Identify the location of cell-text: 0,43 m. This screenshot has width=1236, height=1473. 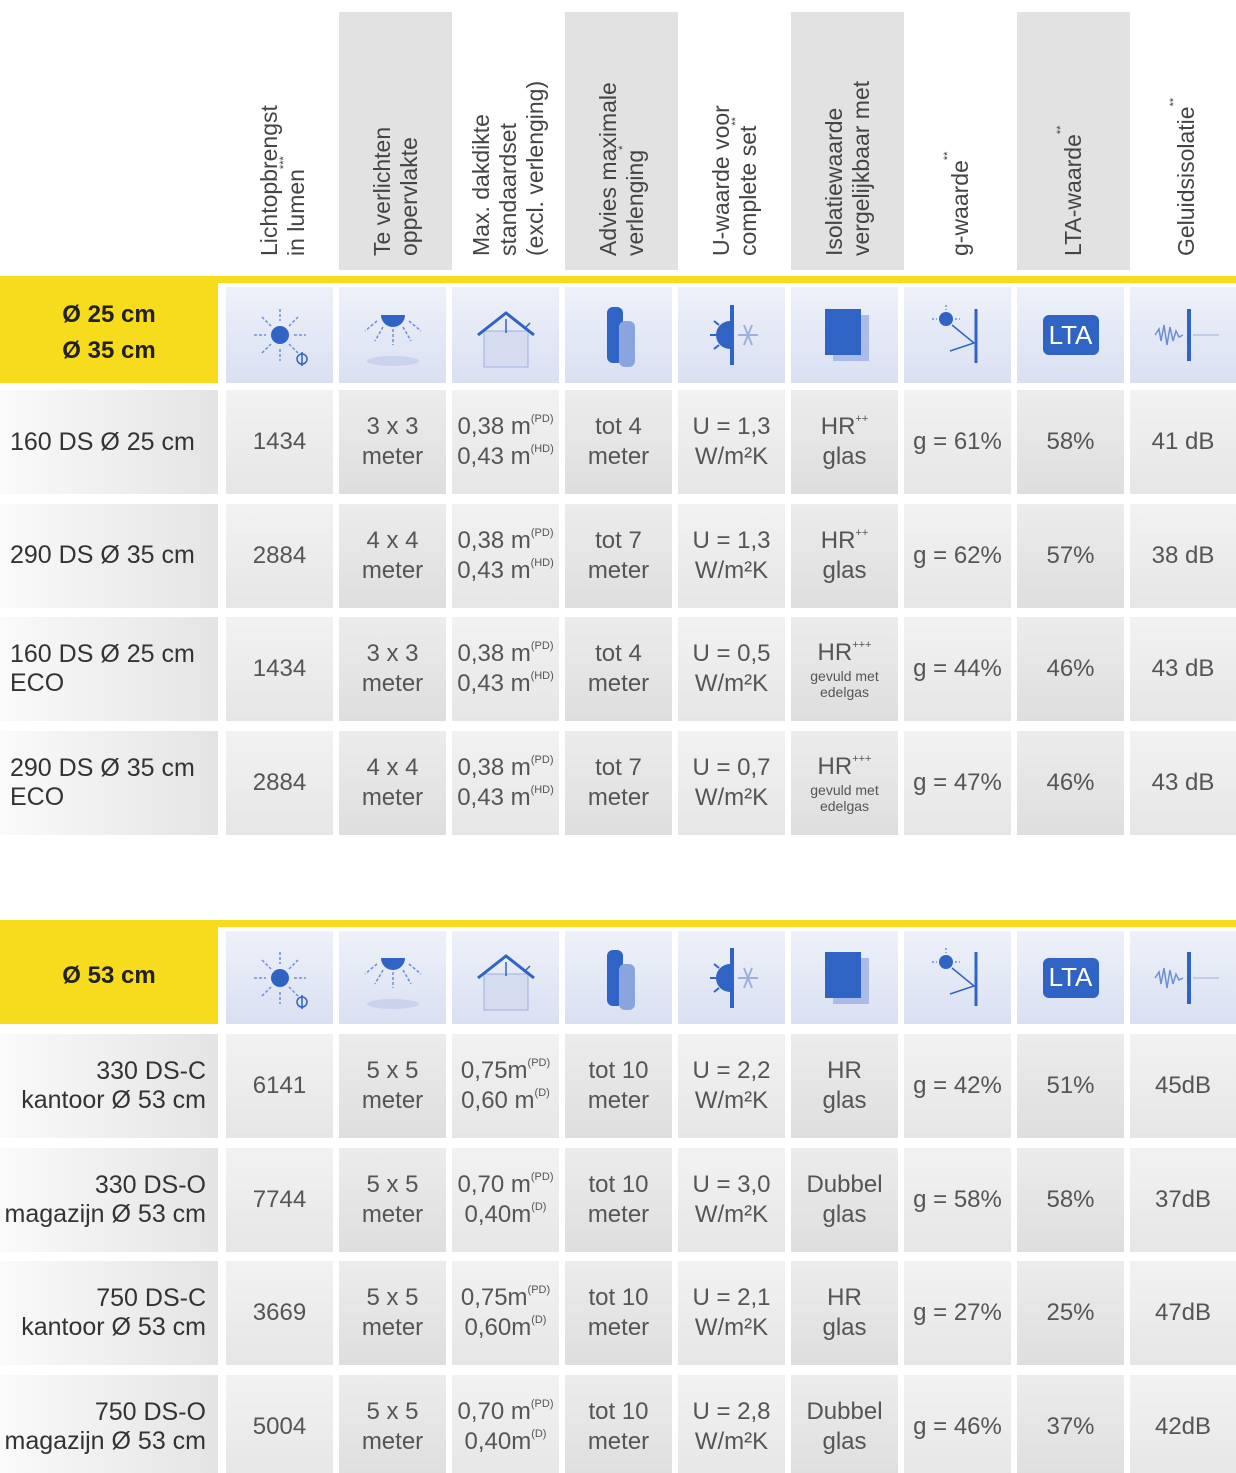
(494, 570).